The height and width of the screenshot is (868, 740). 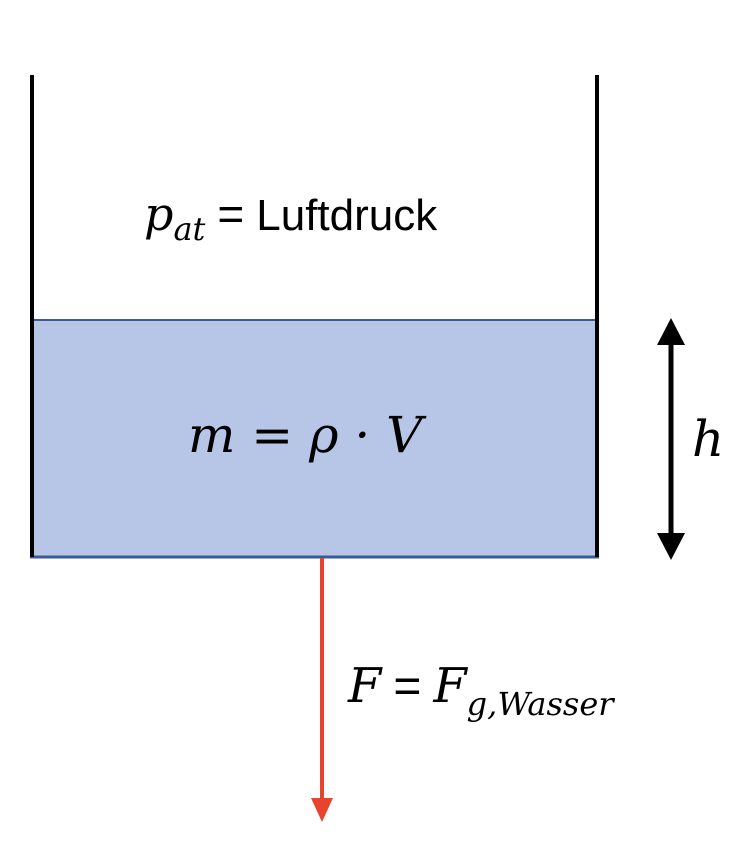 What do you see at coordinates (307, 435) in the screenshot?
I see `mass-formula: m = ρ · V` at bounding box center [307, 435].